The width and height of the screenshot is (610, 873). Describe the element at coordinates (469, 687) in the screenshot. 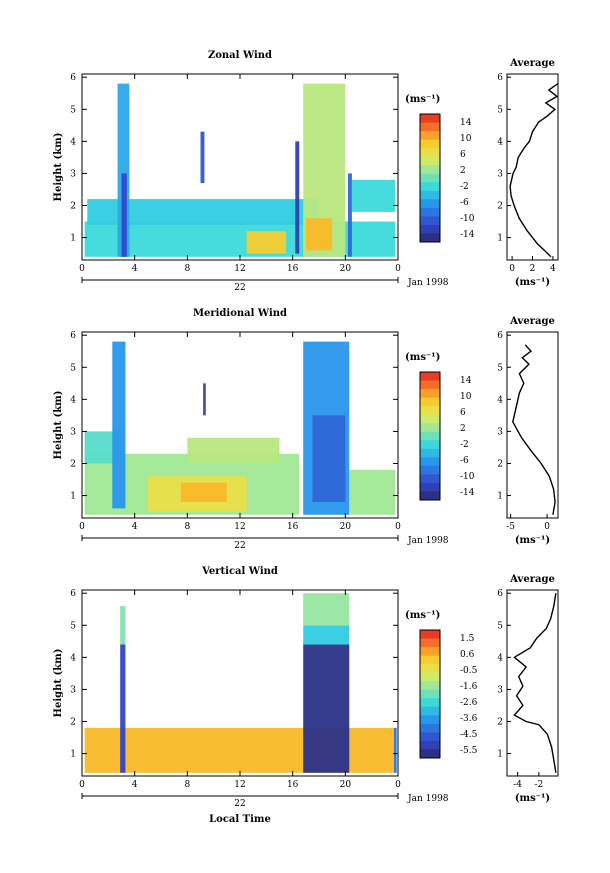

I see `colorbar-tick-label: -1.6` at that location.